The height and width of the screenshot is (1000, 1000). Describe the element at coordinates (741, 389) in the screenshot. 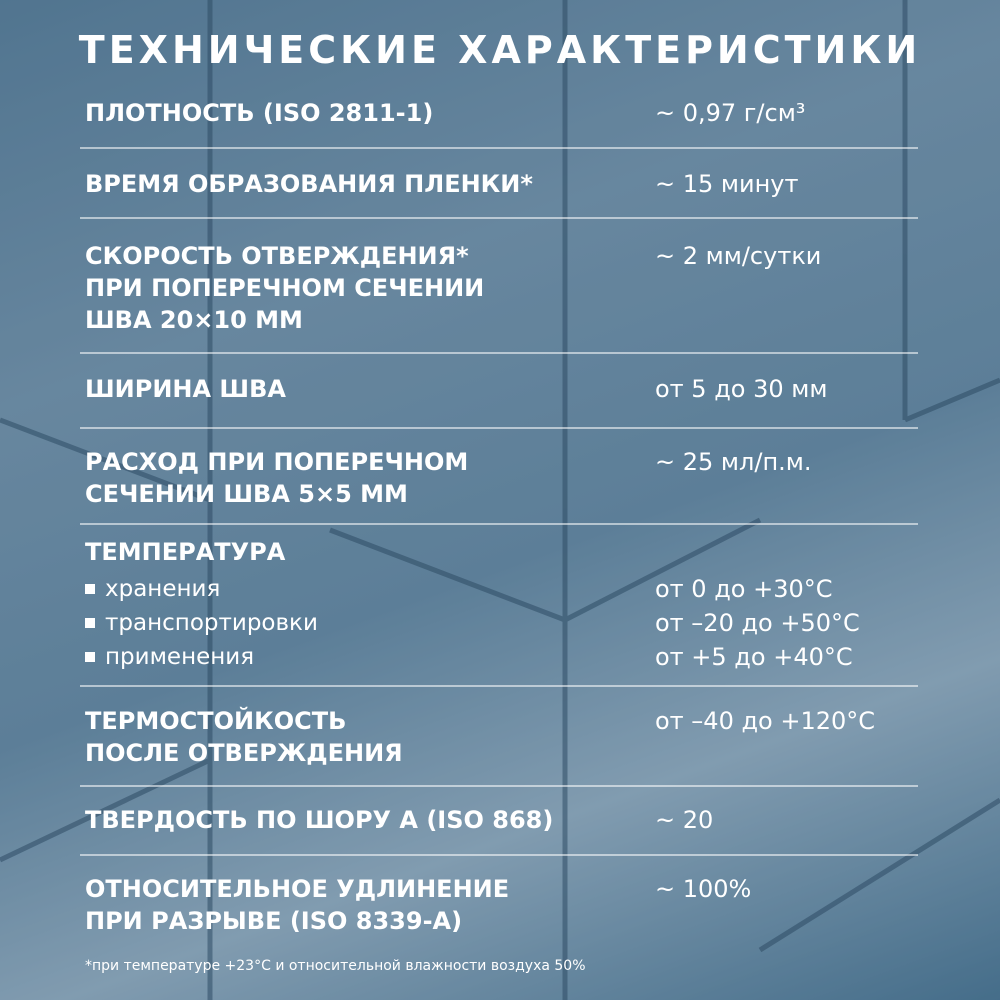

I see `spec-value: от 5 до 30 мм` at that location.